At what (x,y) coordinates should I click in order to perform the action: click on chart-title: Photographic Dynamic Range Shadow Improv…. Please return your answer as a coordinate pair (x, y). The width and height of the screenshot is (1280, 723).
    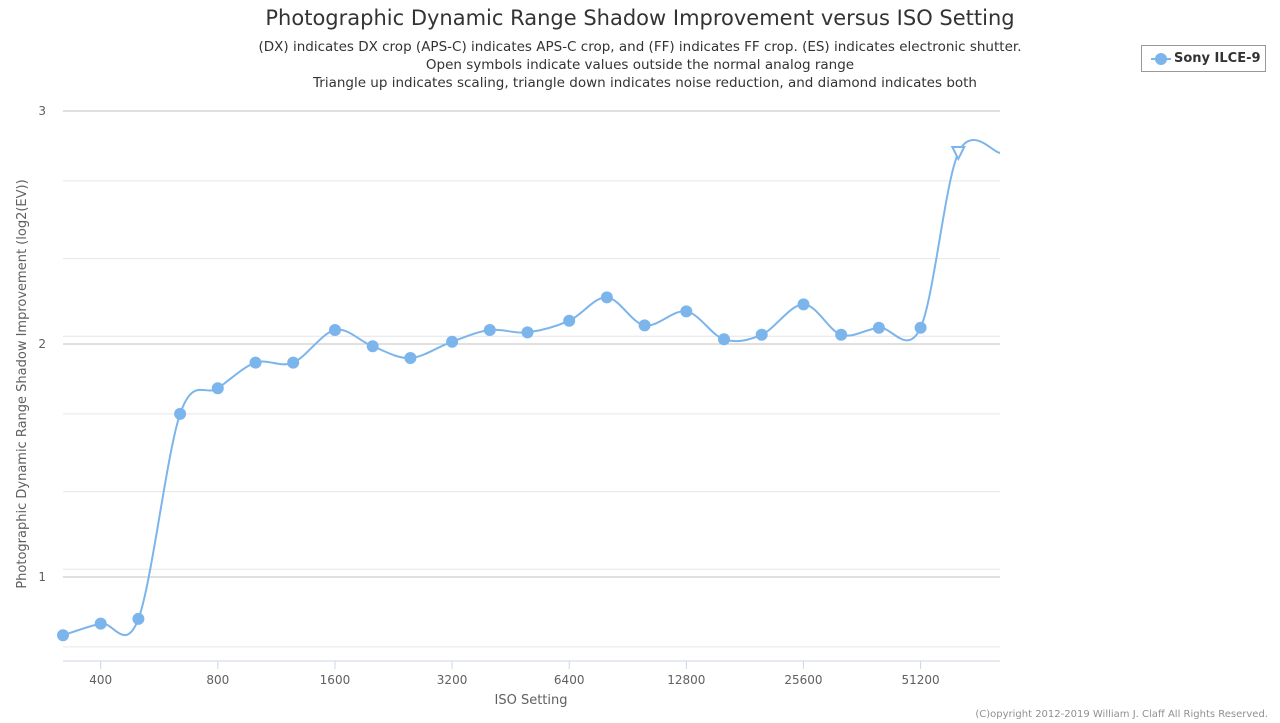
    Looking at the image, I should click on (640, 18).